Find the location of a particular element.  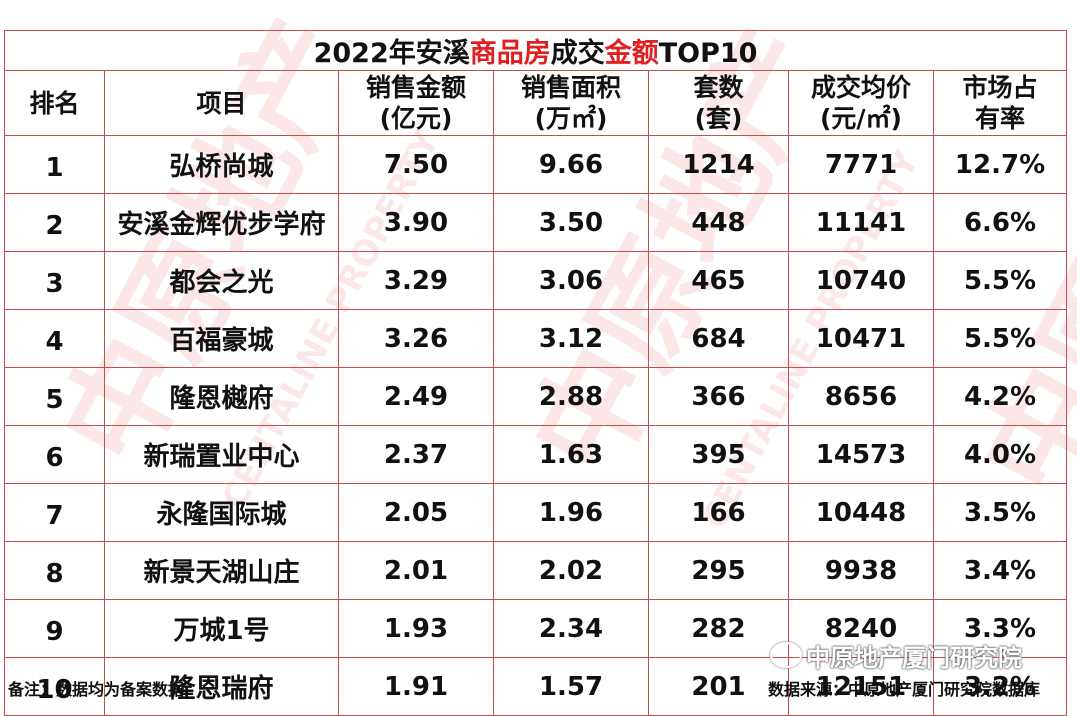

header-label: 成交均价 is located at coordinates (860, 87).